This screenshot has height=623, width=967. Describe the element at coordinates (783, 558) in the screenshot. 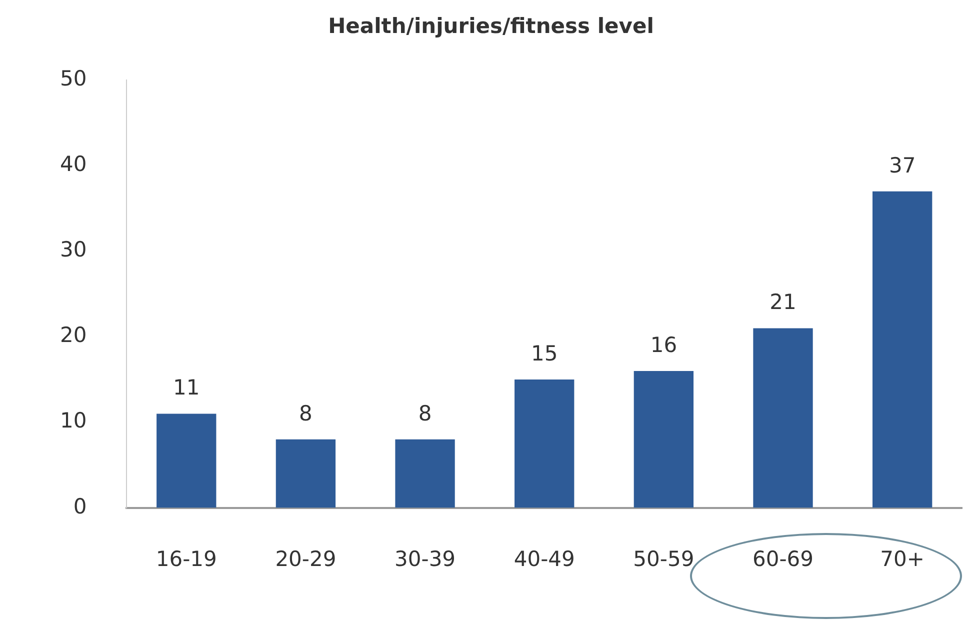

I see `x-tick-label: 60-69` at that location.